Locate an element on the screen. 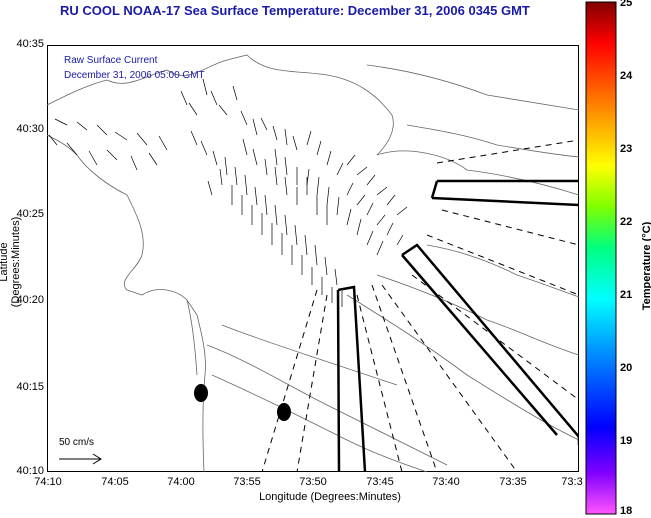 This screenshot has height=518, width=651. colorbar-tick: 18 is located at coordinates (626, 511).